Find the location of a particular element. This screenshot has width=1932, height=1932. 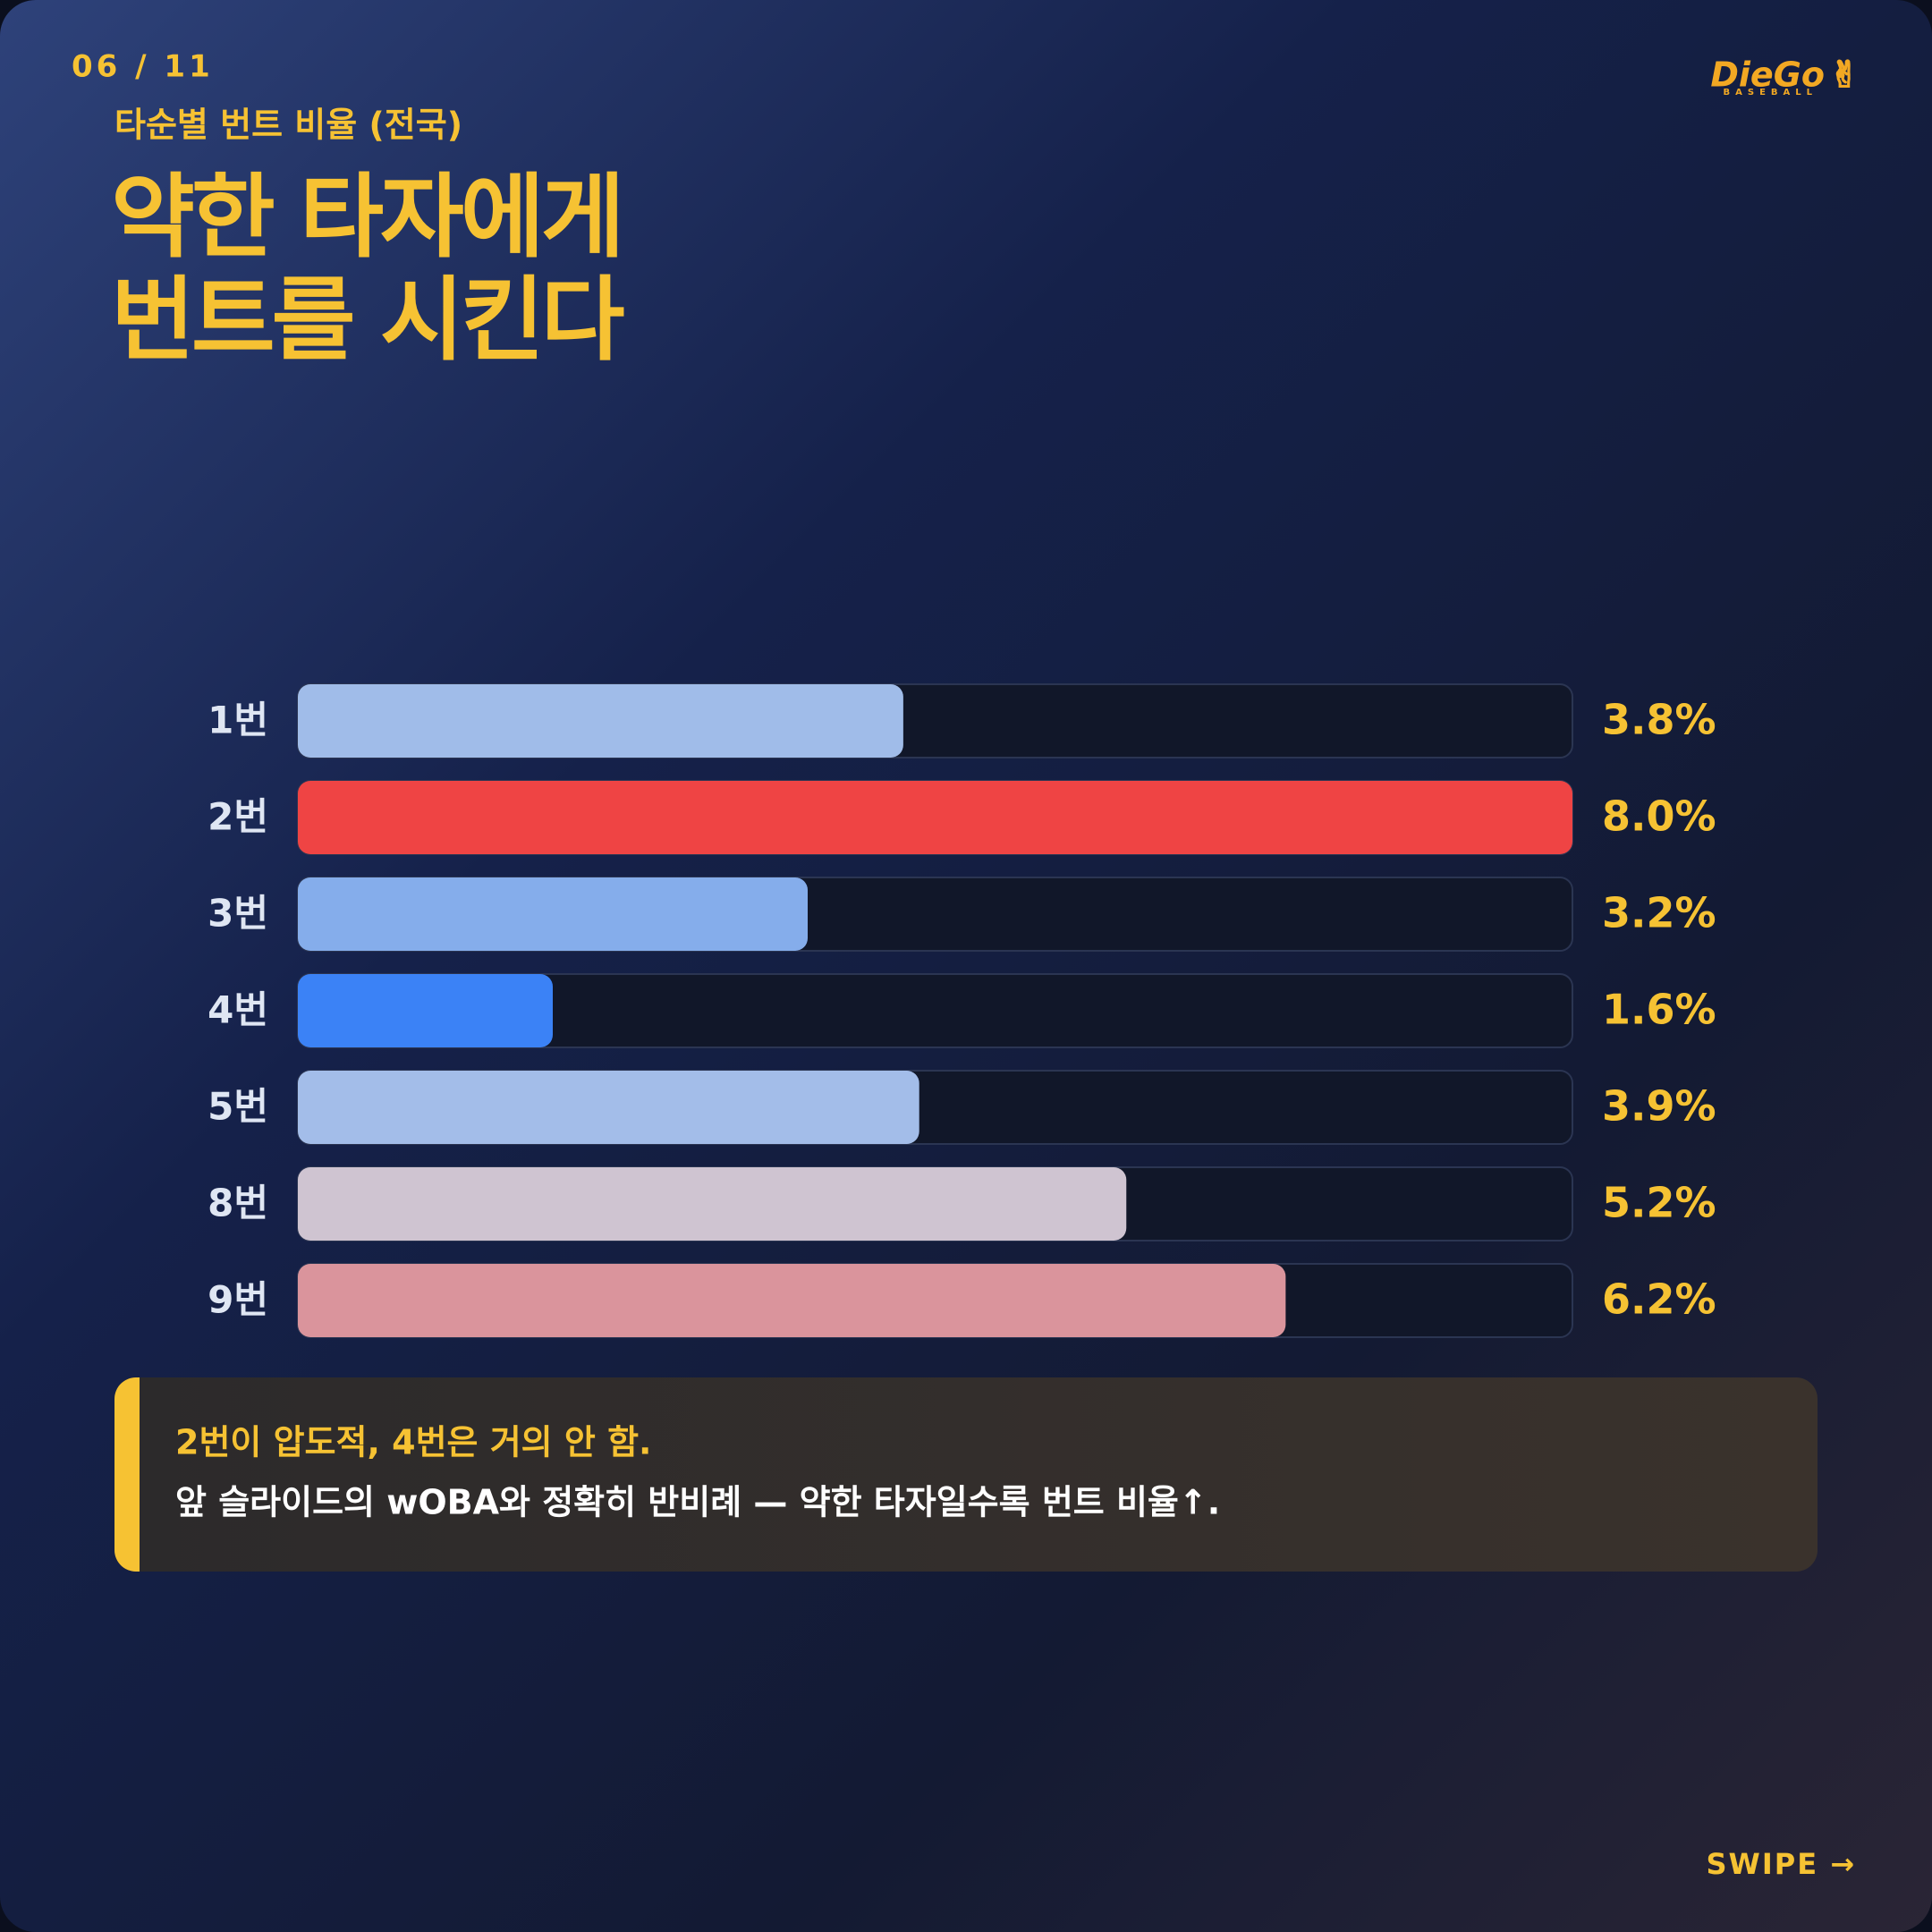

category-label: 2번 is located at coordinates (238, 817).